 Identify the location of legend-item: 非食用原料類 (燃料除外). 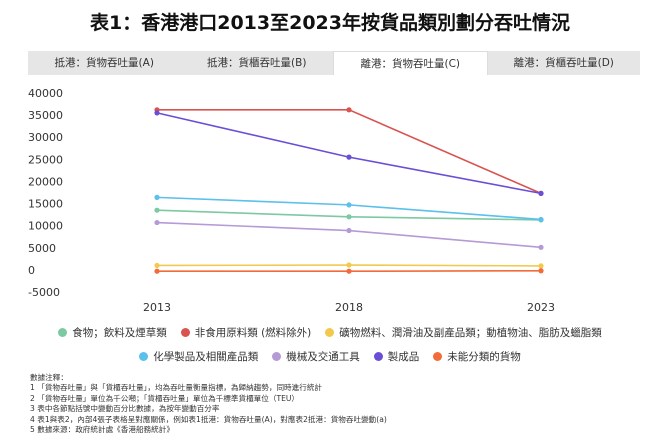
(246, 332).